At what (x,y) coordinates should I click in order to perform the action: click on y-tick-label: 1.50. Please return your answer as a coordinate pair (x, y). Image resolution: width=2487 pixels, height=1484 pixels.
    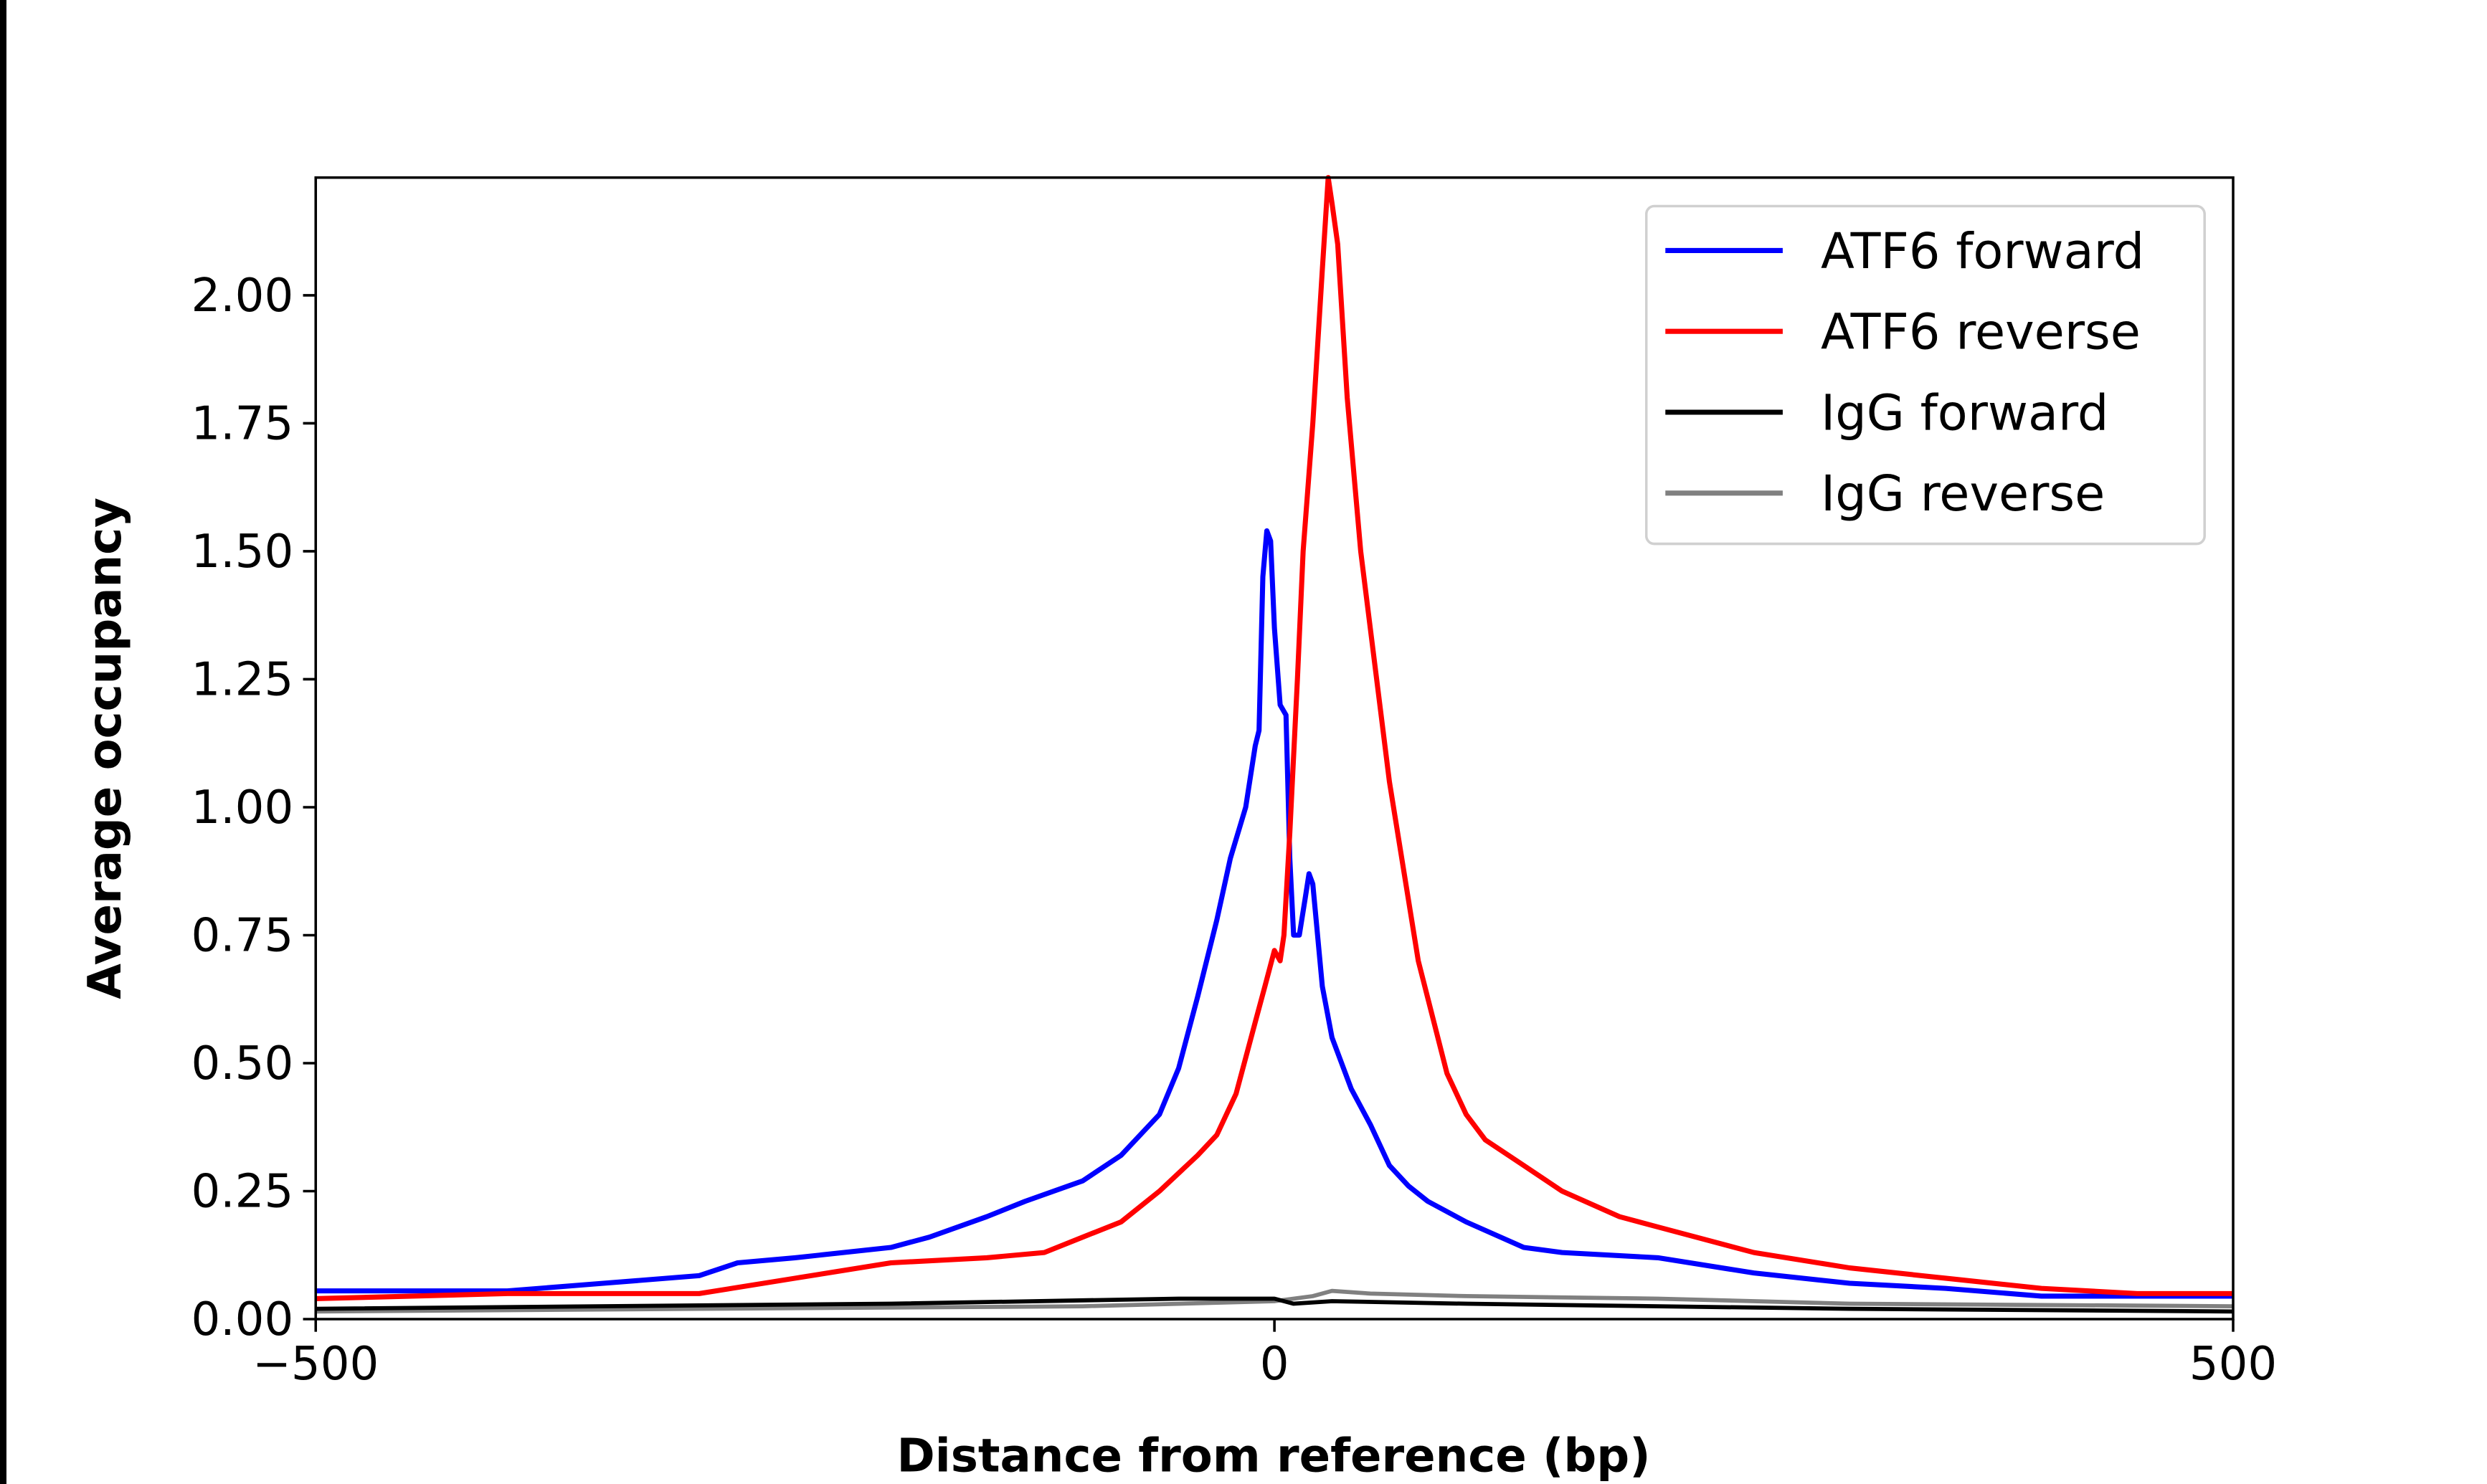
    Looking at the image, I should click on (243, 552).